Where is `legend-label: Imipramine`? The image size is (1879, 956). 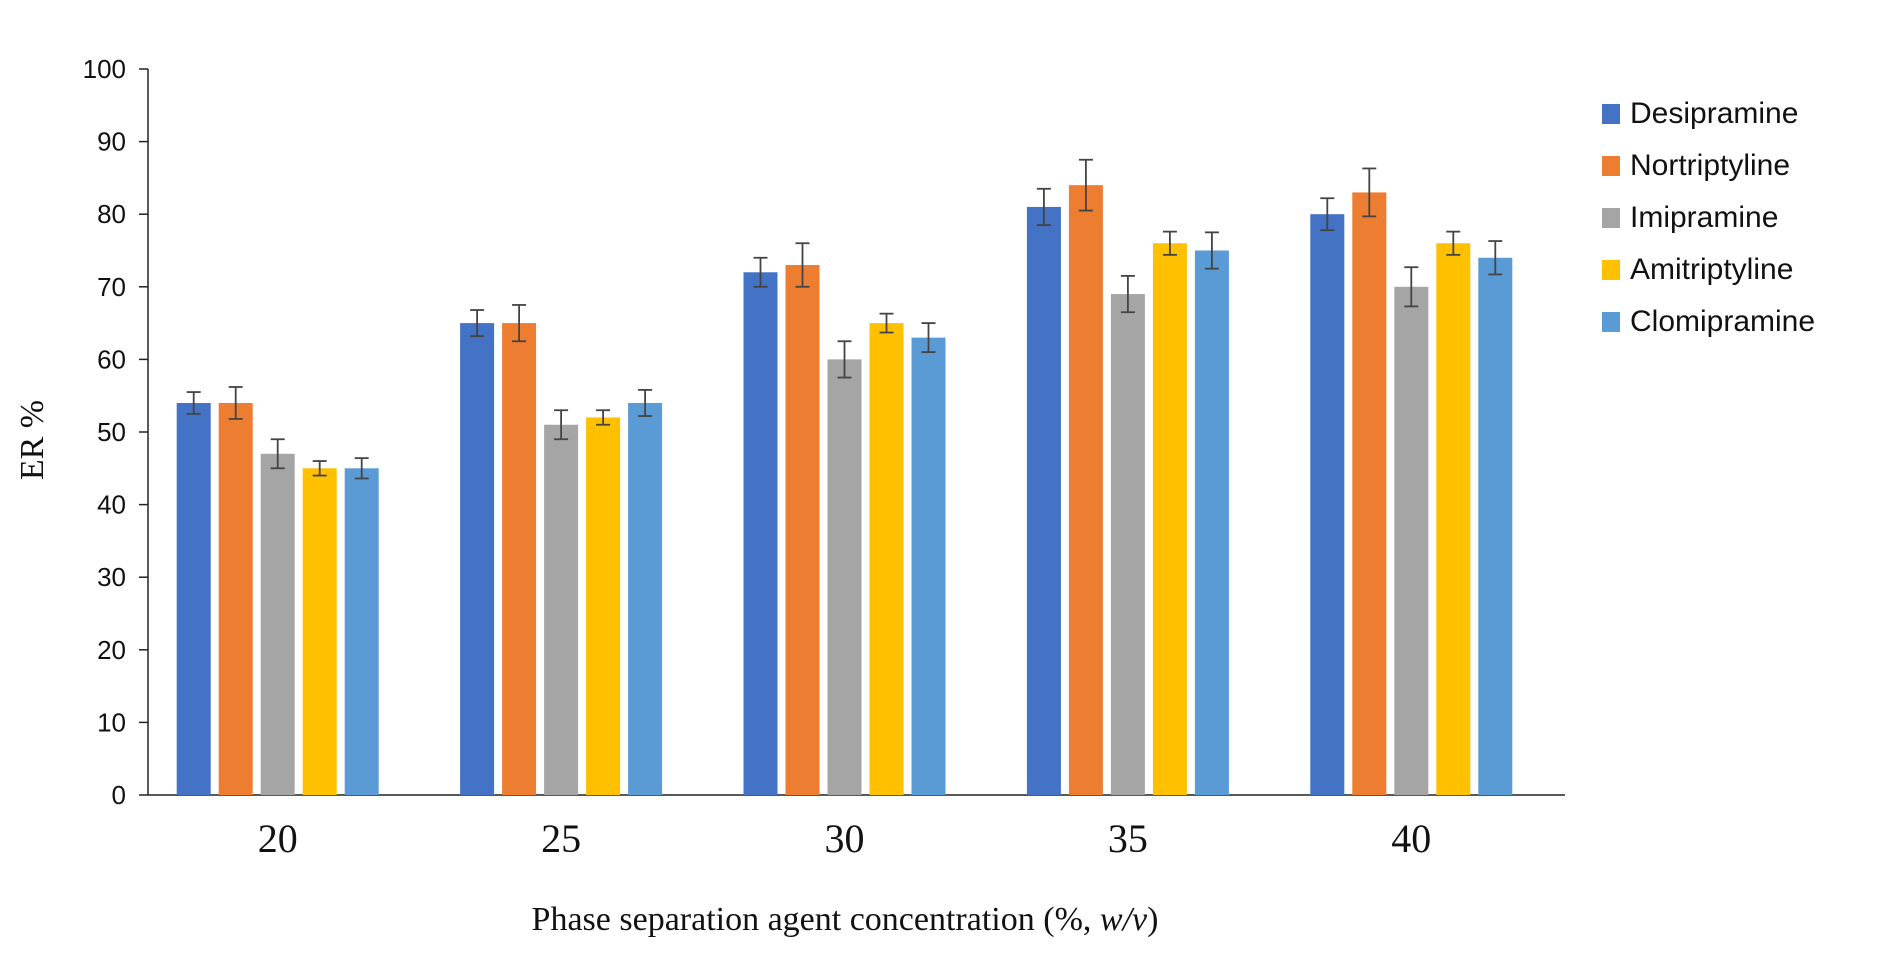
legend-label: Imipramine is located at coordinates (1704, 217).